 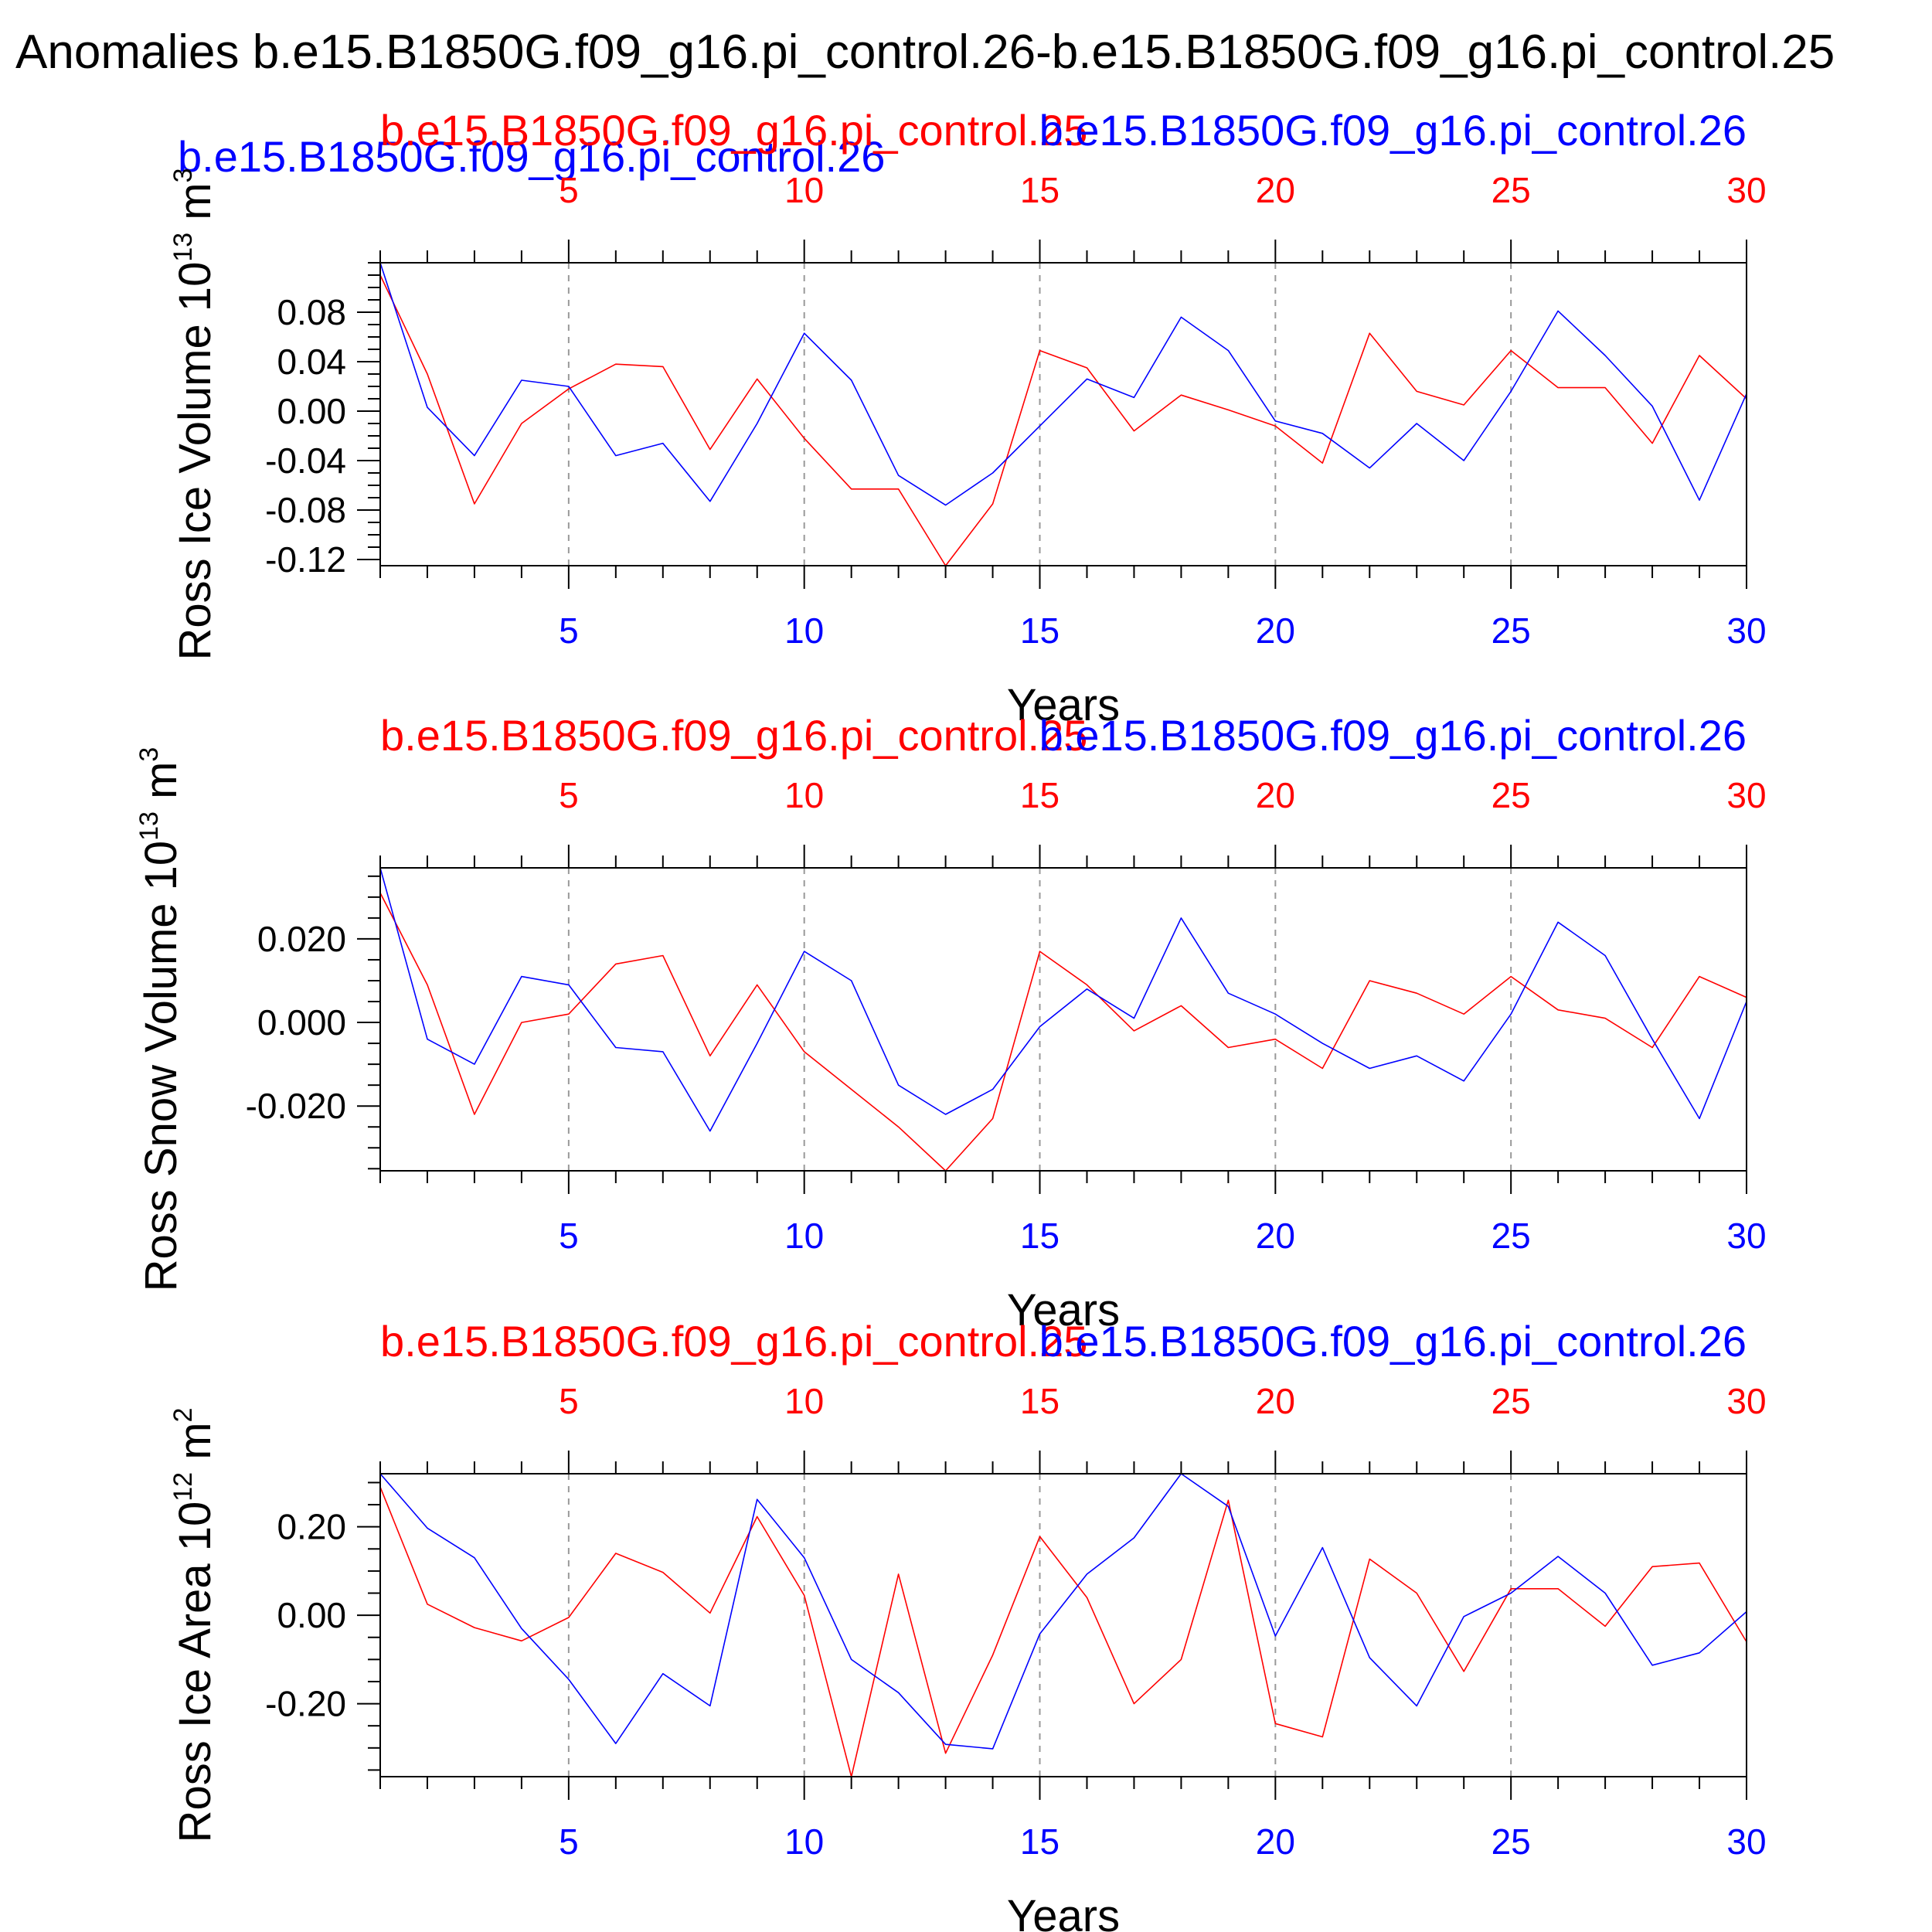 I want to click on y-tick-label: 0.20, so click(x=312, y=1527).